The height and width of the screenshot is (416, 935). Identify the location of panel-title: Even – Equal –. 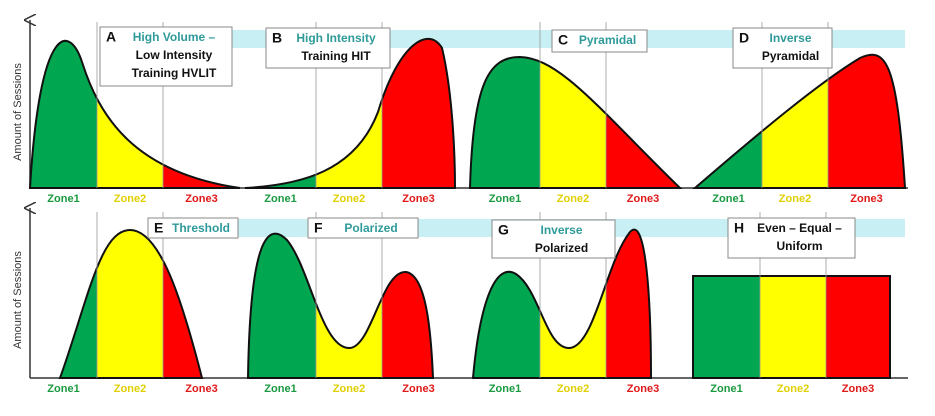
(799, 228).